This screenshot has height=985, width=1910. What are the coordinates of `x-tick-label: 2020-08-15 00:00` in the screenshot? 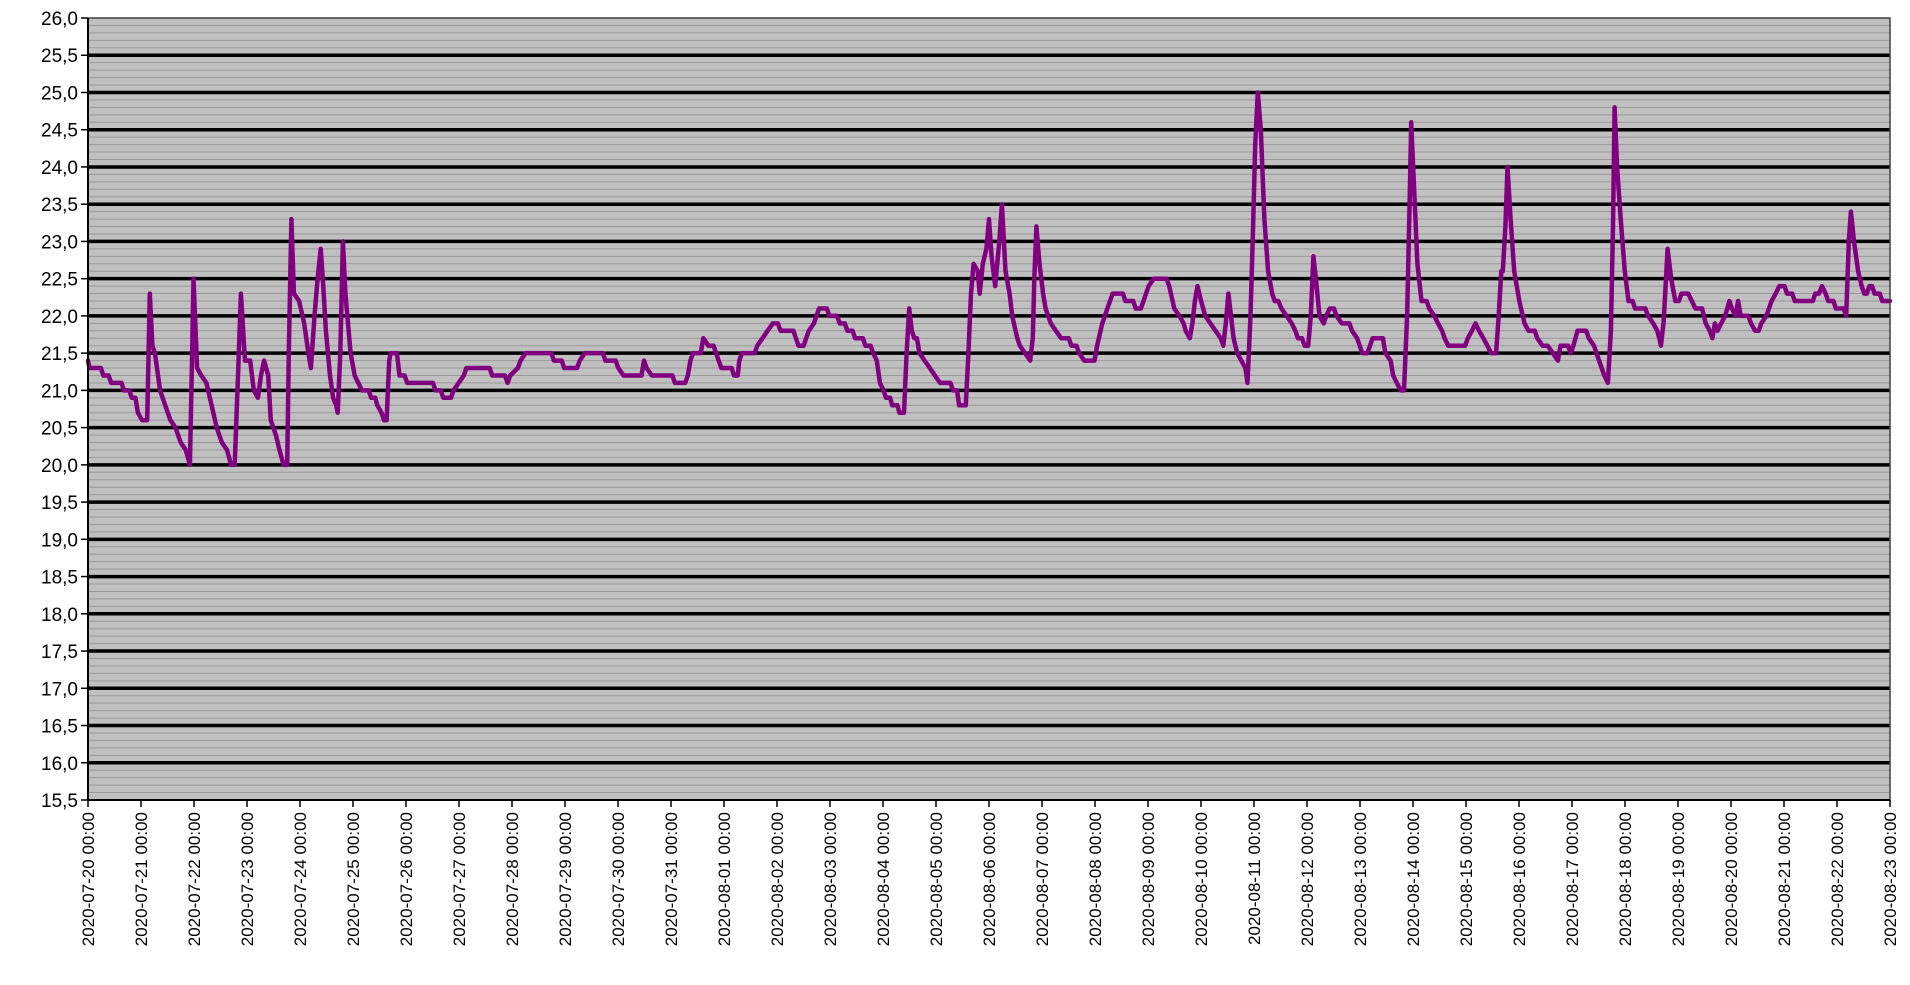 It's located at (1466, 879).